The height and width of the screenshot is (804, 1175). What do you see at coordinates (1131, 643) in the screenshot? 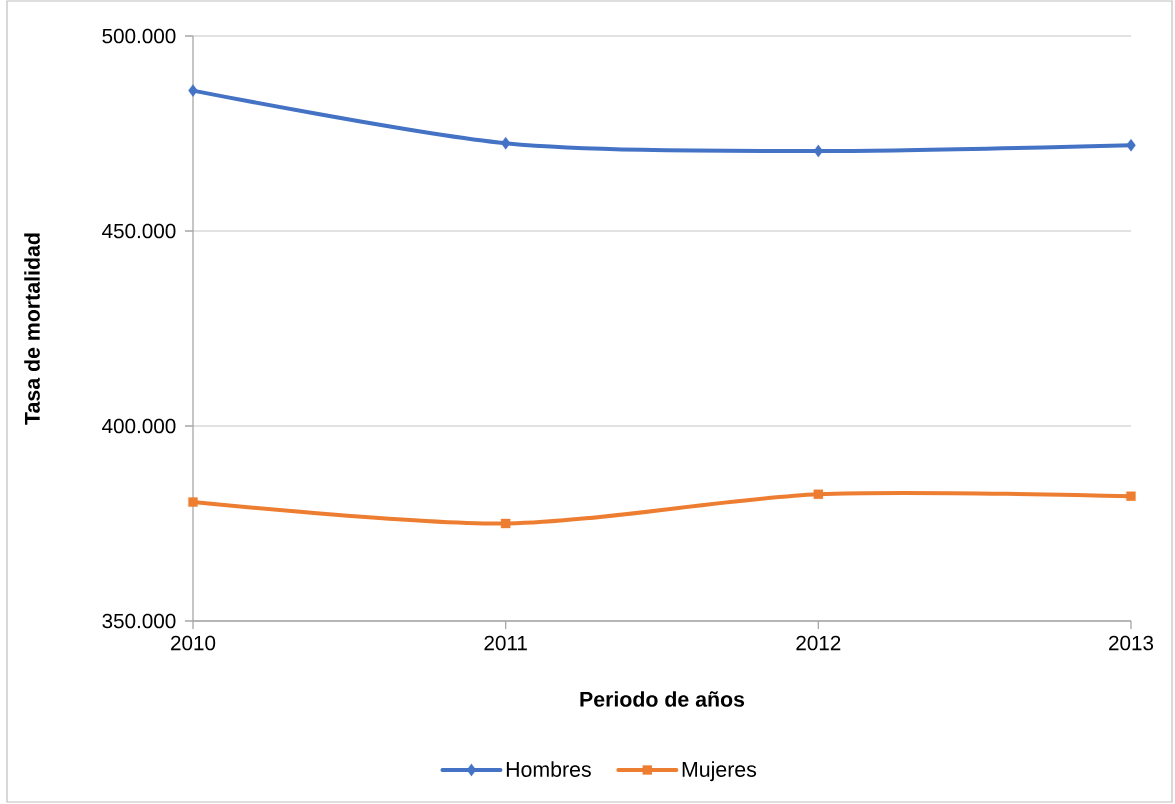
I see `x-tick-label: 2013` at bounding box center [1131, 643].